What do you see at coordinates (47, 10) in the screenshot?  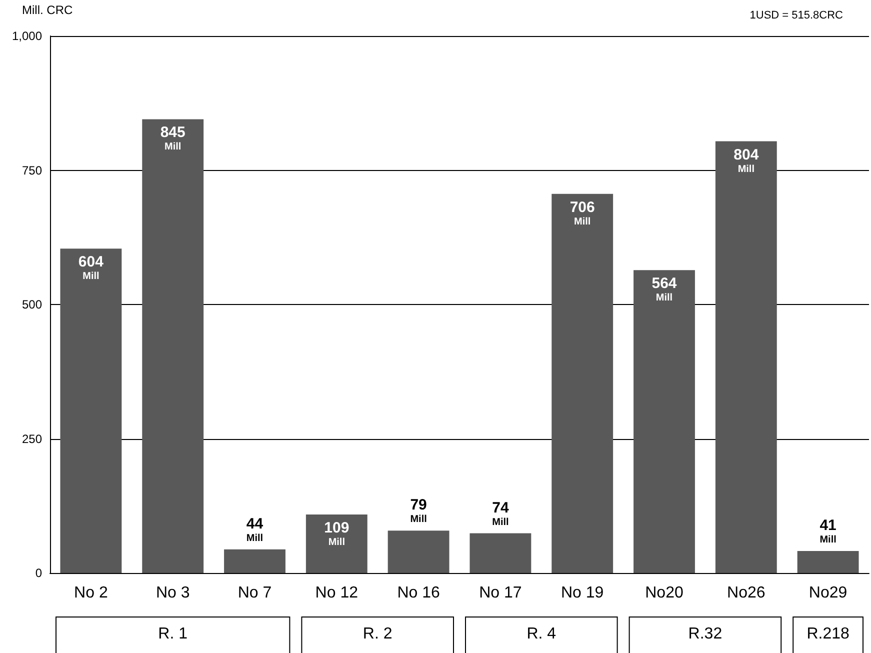 I see `y-axis-title: Mill. CRC` at bounding box center [47, 10].